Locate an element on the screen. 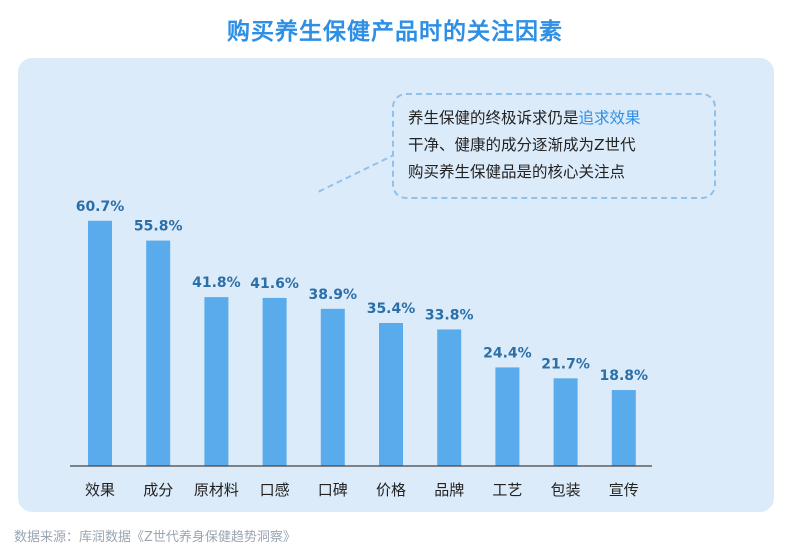 Image resolution: width=790 pixels, height=554 pixels. category-label-9: 包装 is located at coordinates (566, 490).